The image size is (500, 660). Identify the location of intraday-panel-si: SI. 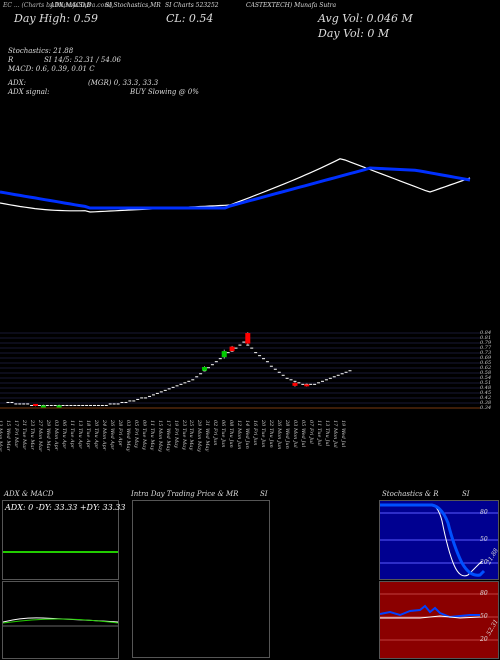
(264, 494).